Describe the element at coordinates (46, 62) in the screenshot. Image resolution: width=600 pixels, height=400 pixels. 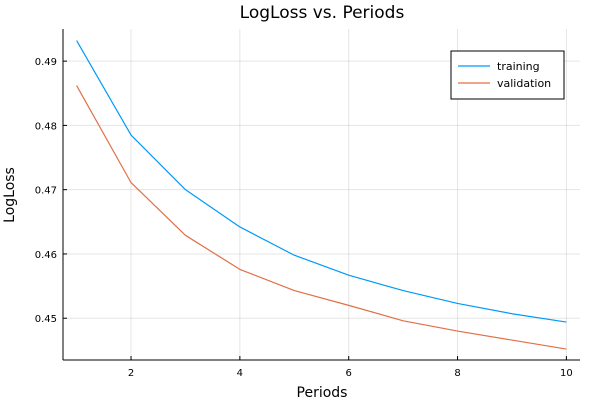
I see `y-tick-label: 0.49` at that location.